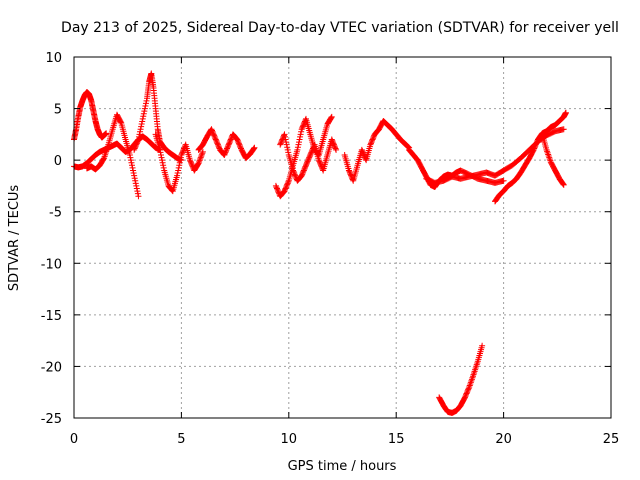  I want to click on x-tick-label: 25, so click(611, 439).